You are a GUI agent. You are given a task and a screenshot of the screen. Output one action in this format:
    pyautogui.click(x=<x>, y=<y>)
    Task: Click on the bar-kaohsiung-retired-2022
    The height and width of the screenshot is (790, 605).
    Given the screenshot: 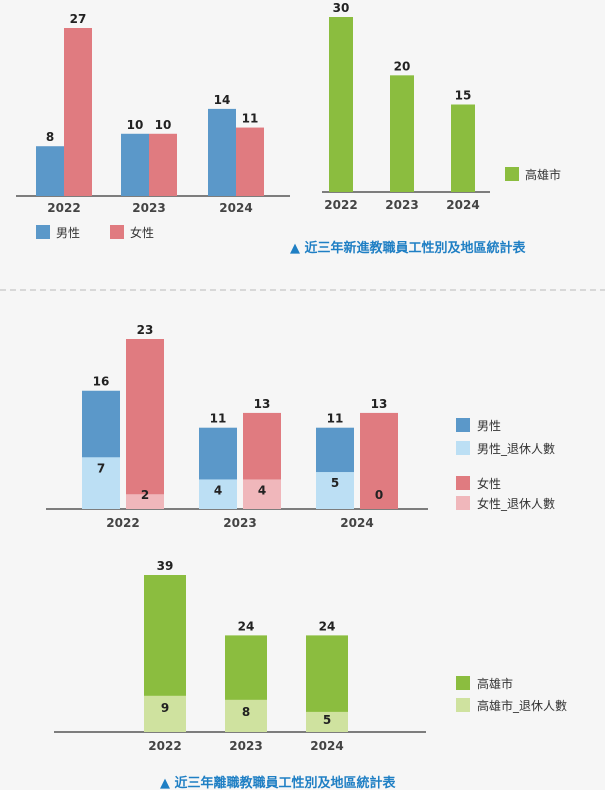 What is the action you would take?
    pyautogui.click(x=165, y=713)
    